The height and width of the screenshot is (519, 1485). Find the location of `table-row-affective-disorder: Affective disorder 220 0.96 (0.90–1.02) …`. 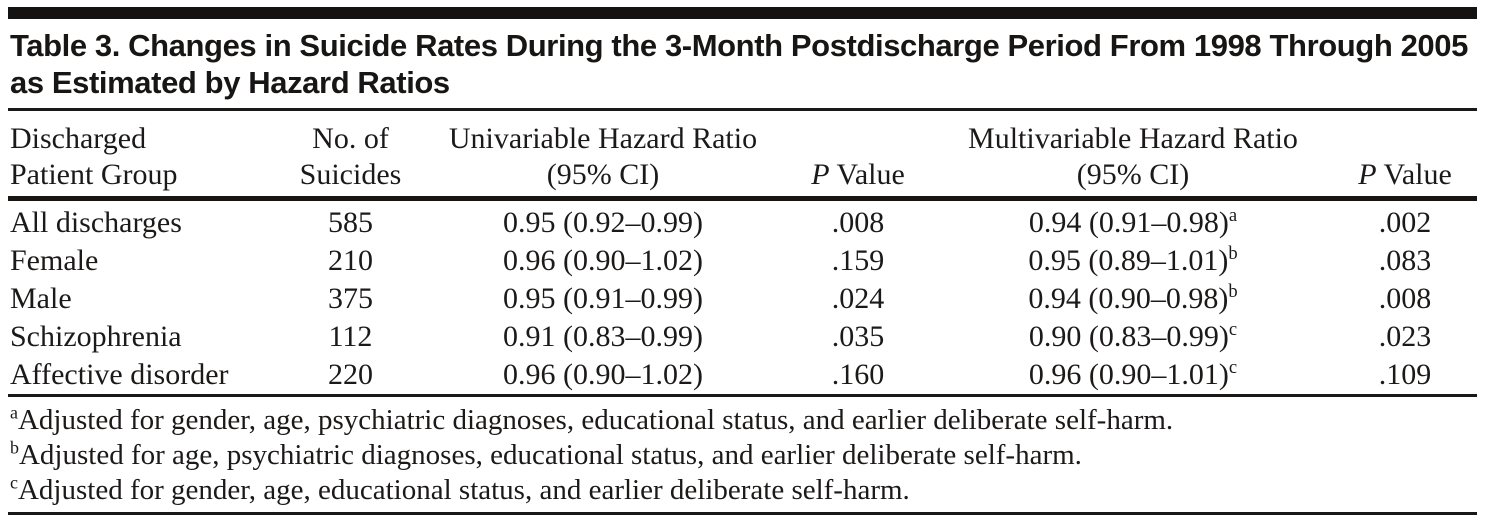

table-row-affective-disorder: Affective disorder 220 0.96 (0.90–1.02) … is located at coordinates (742, 376).